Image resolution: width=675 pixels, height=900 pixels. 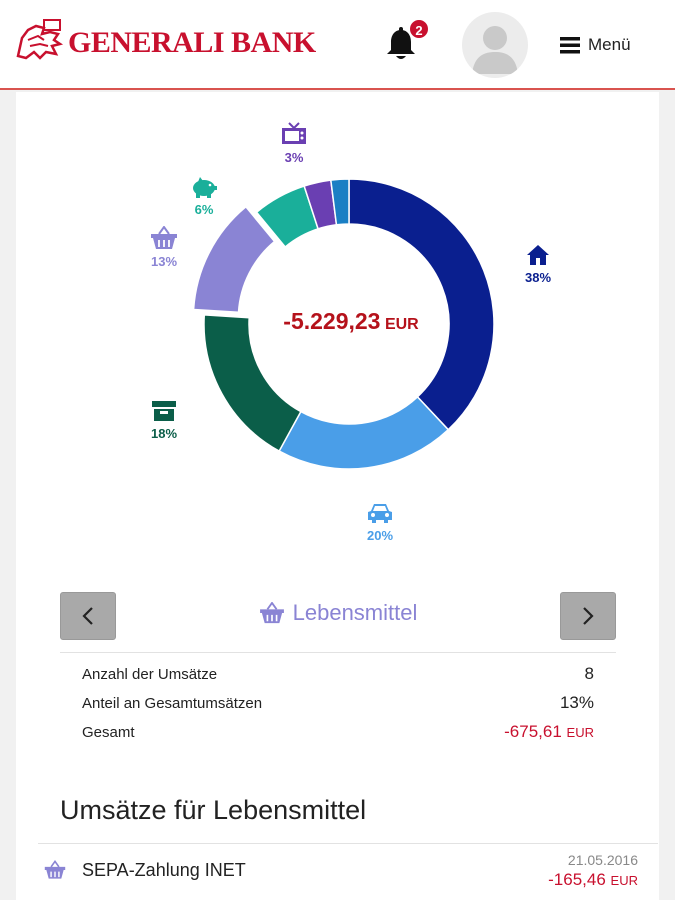 I want to click on user-avatar, so click(x=495, y=45).